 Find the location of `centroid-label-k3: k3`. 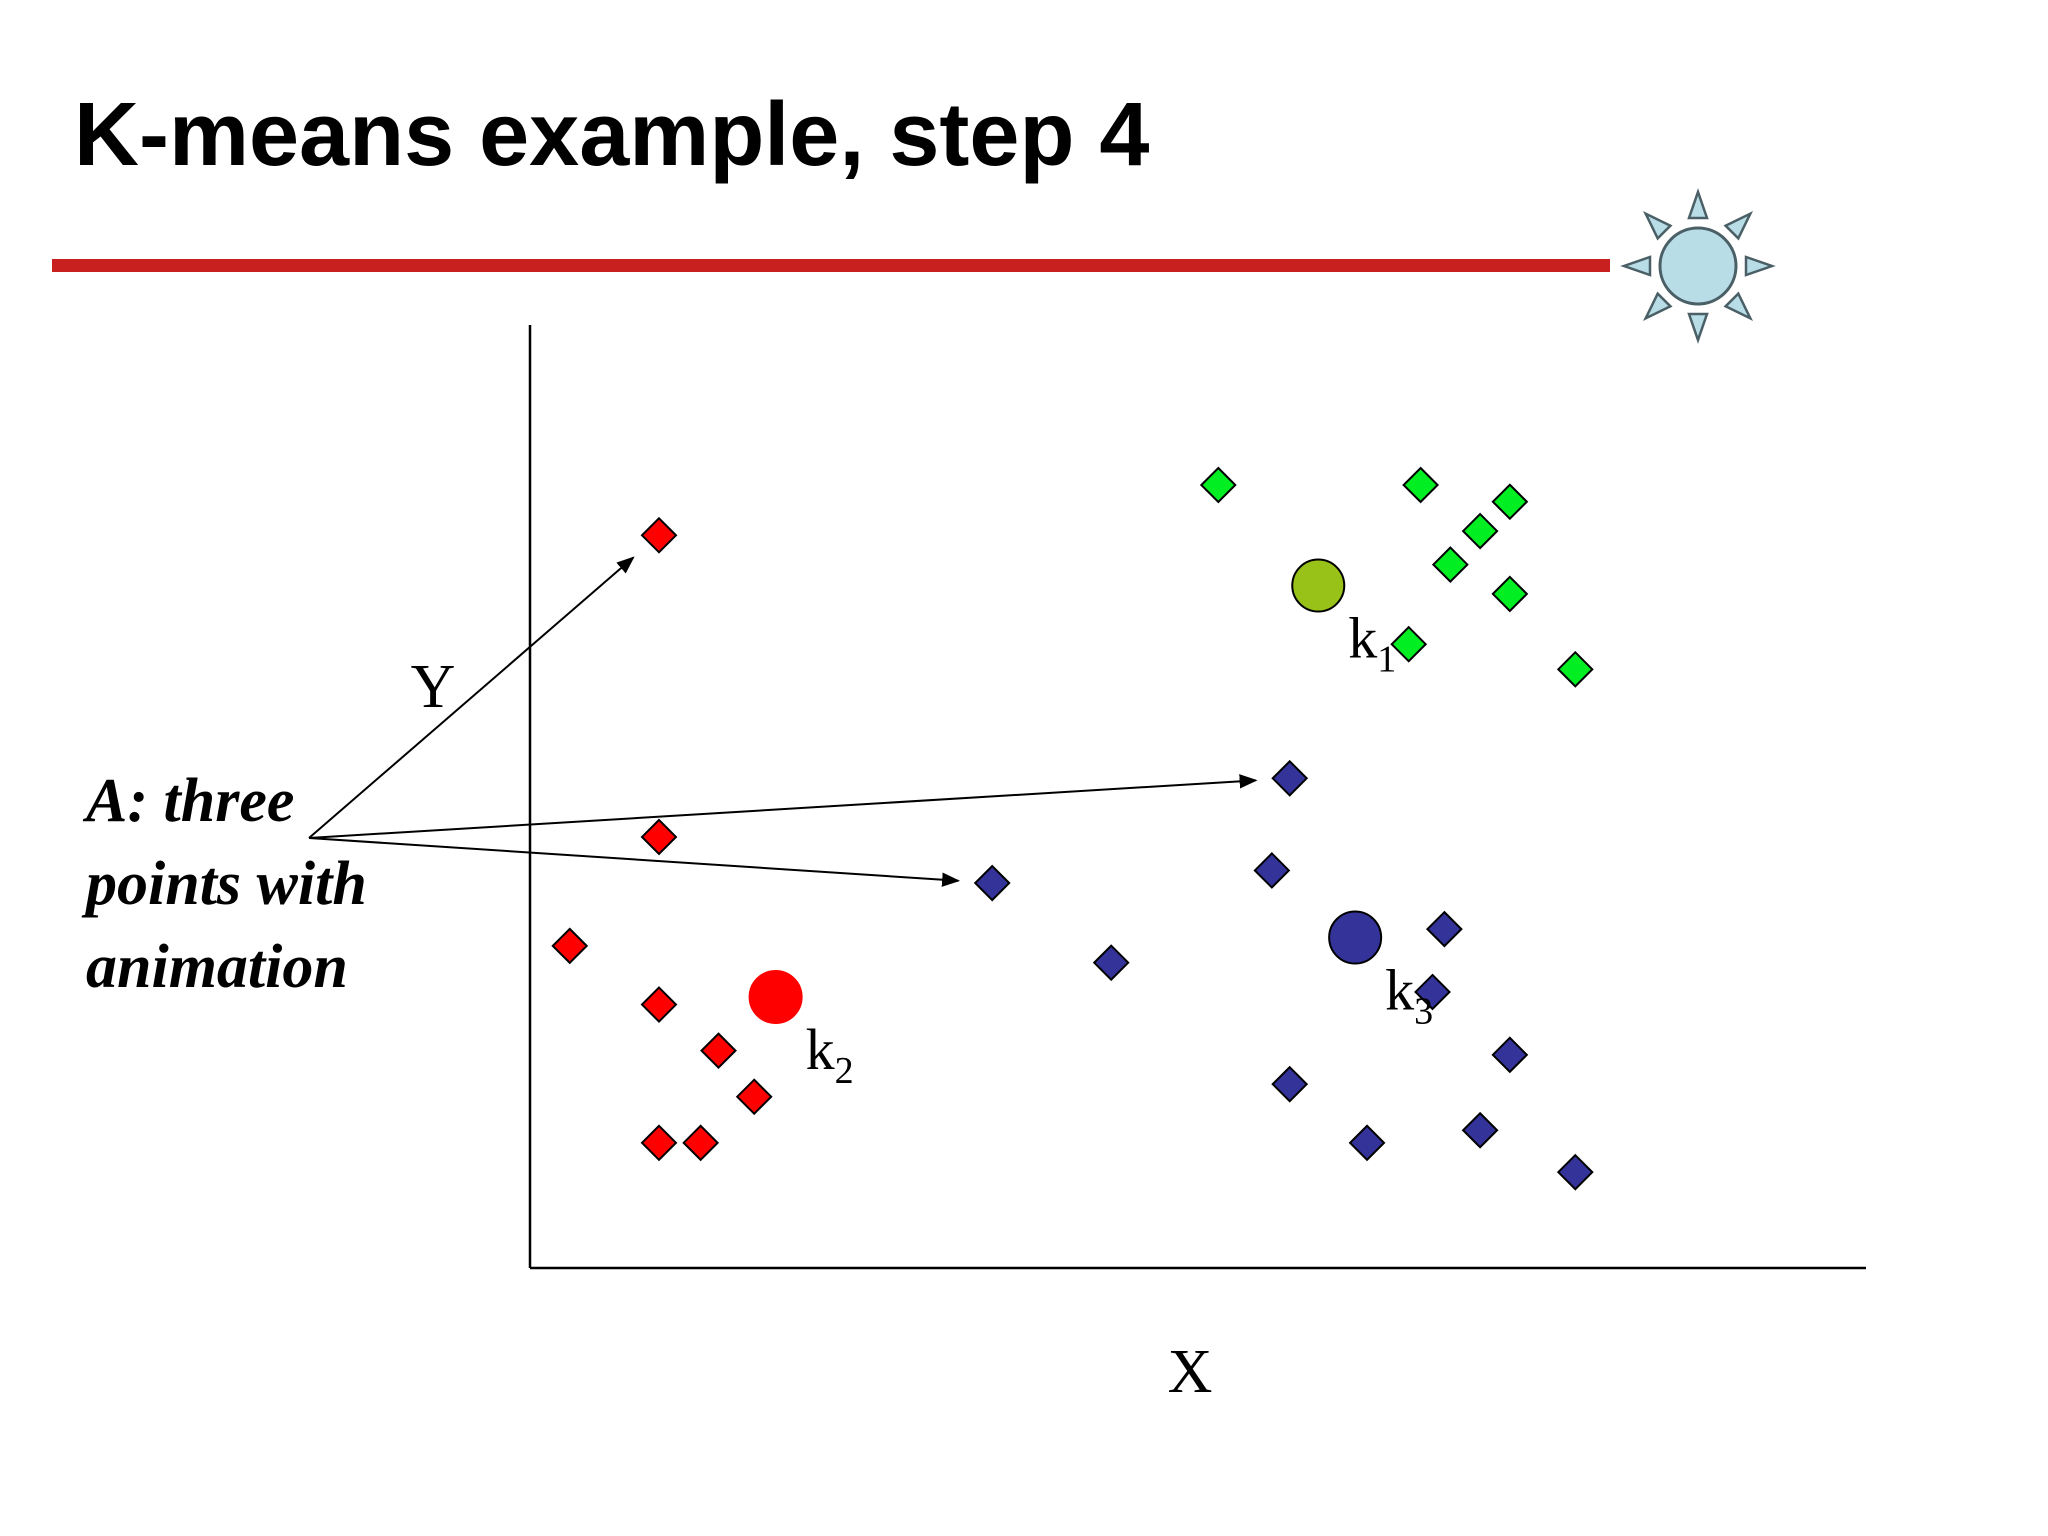

centroid-label-k3: k3 is located at coordinates (1409, 995).